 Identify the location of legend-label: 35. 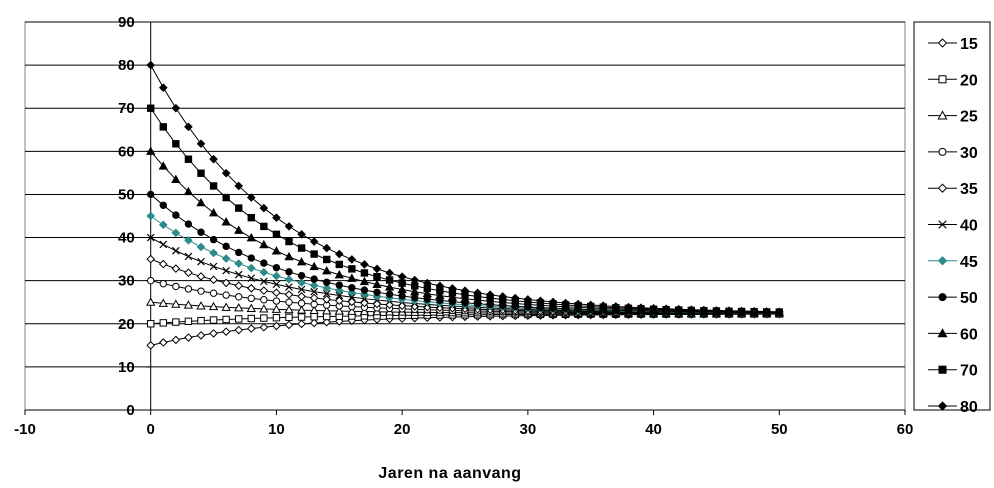
(969, 189).